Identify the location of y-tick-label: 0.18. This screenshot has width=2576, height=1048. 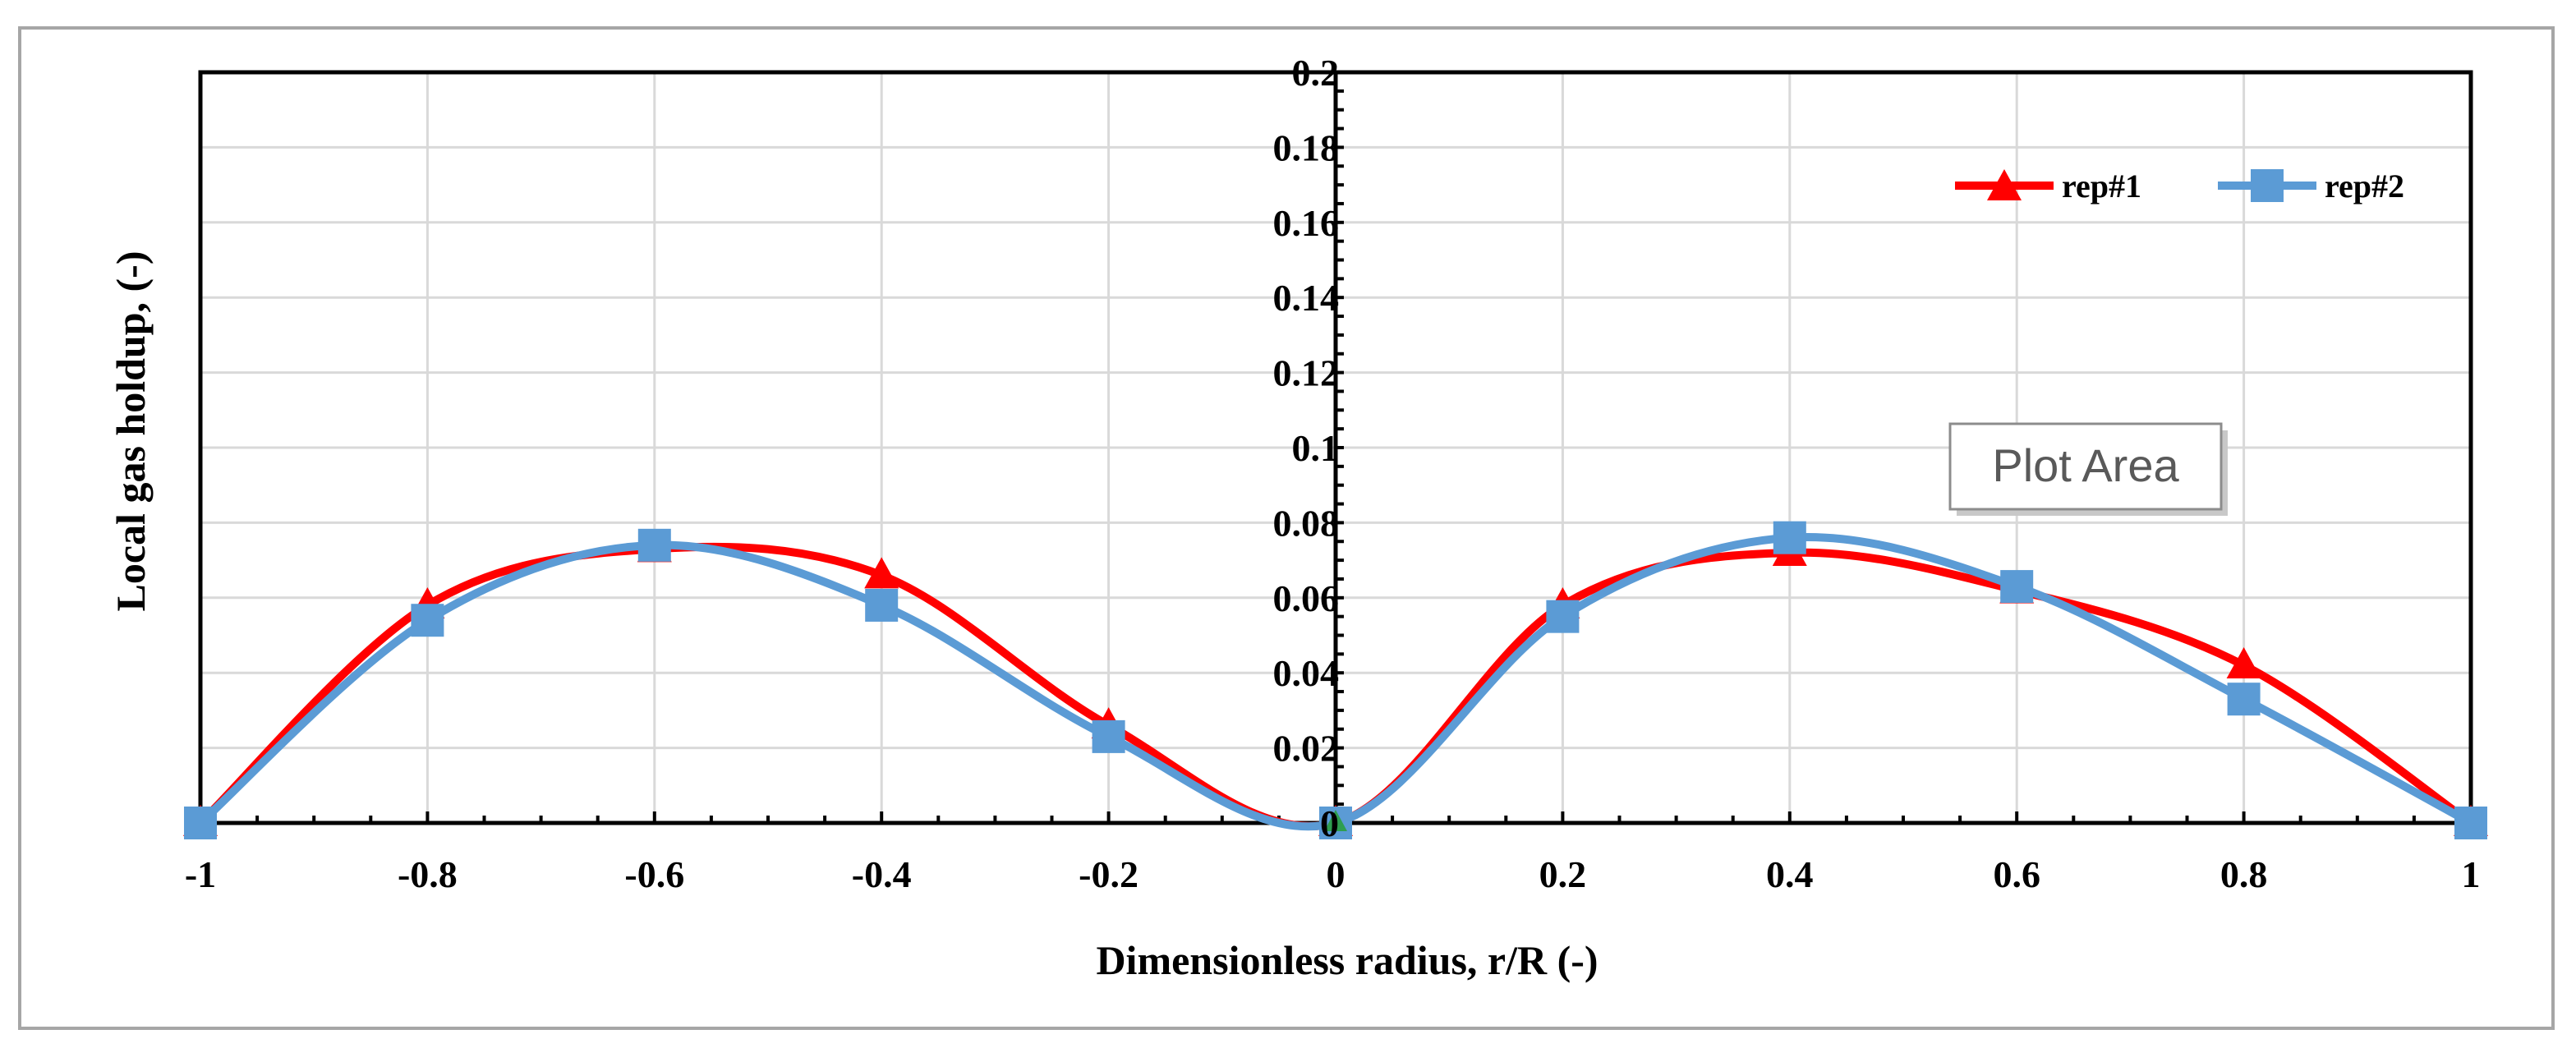
(1306, 147).